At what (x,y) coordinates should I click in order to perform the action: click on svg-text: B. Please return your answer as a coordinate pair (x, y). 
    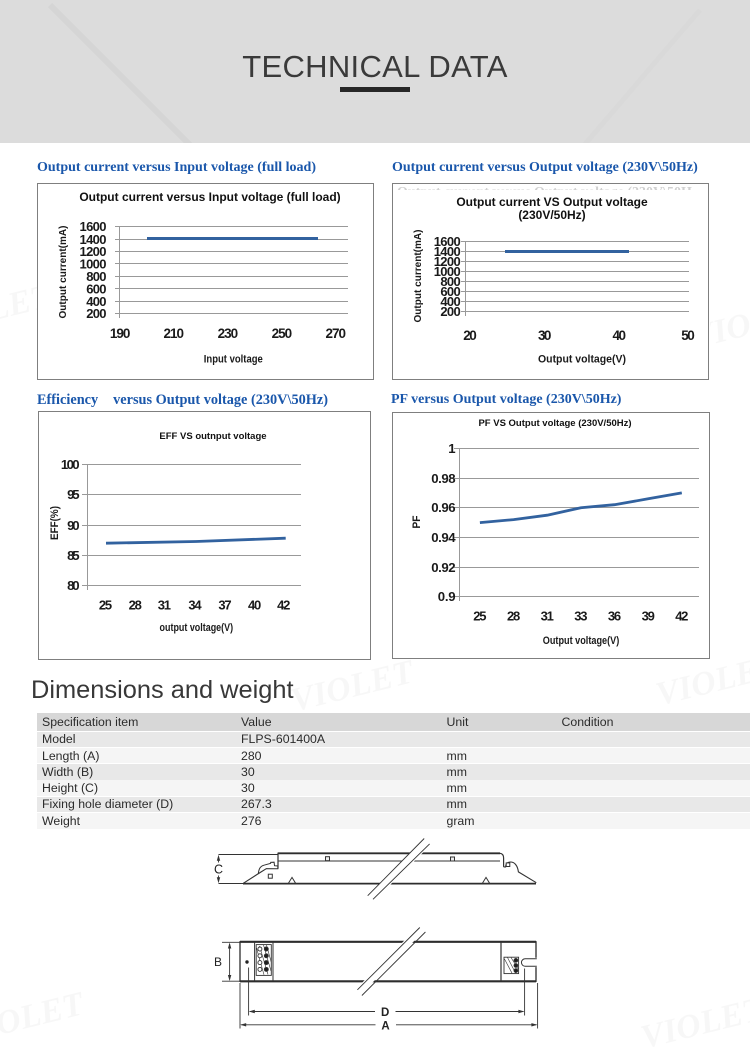
    Looking at the image, I should click on (218, 962).